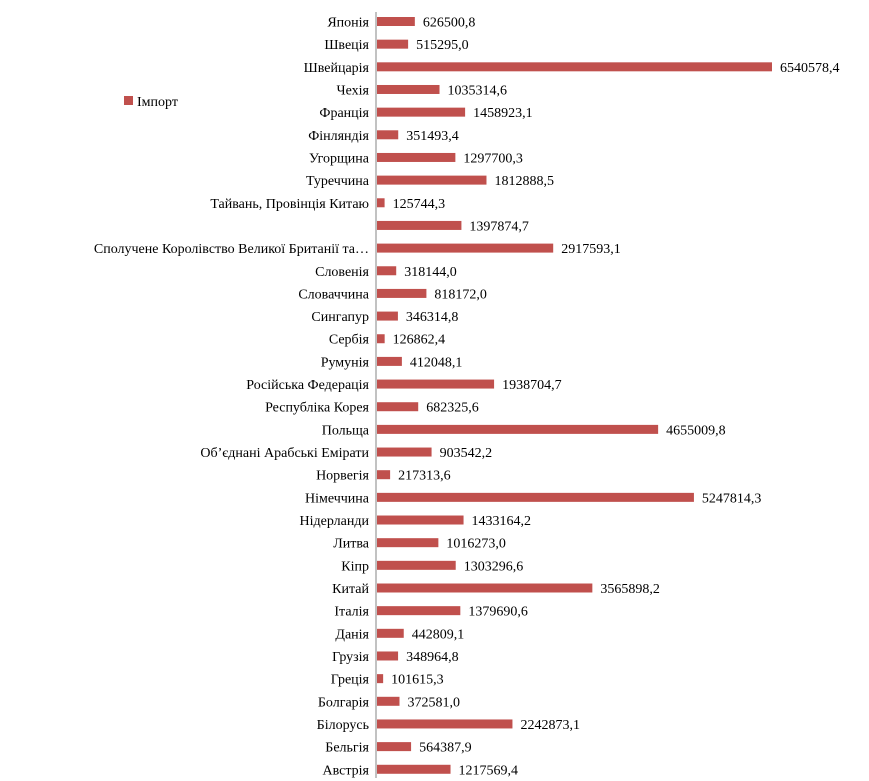  What do you see at coordinates (335, 521) in the screenshot?
I see `category-label: Нідерланди` at bounding box center [335, 521].